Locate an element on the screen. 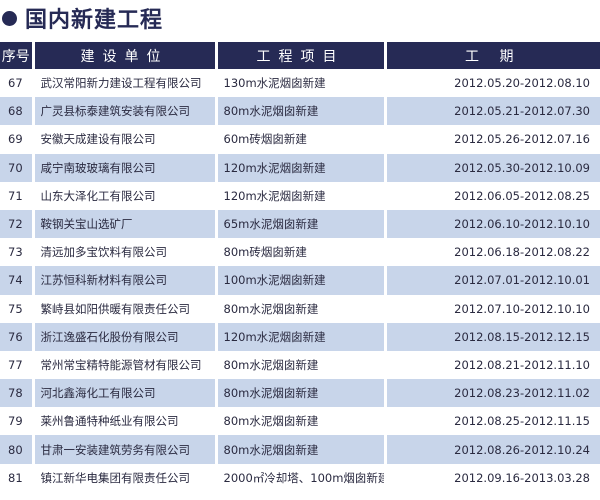 The image size is (600, 500). page-title: 国内新建工程 is located at coordinates (82, 18).